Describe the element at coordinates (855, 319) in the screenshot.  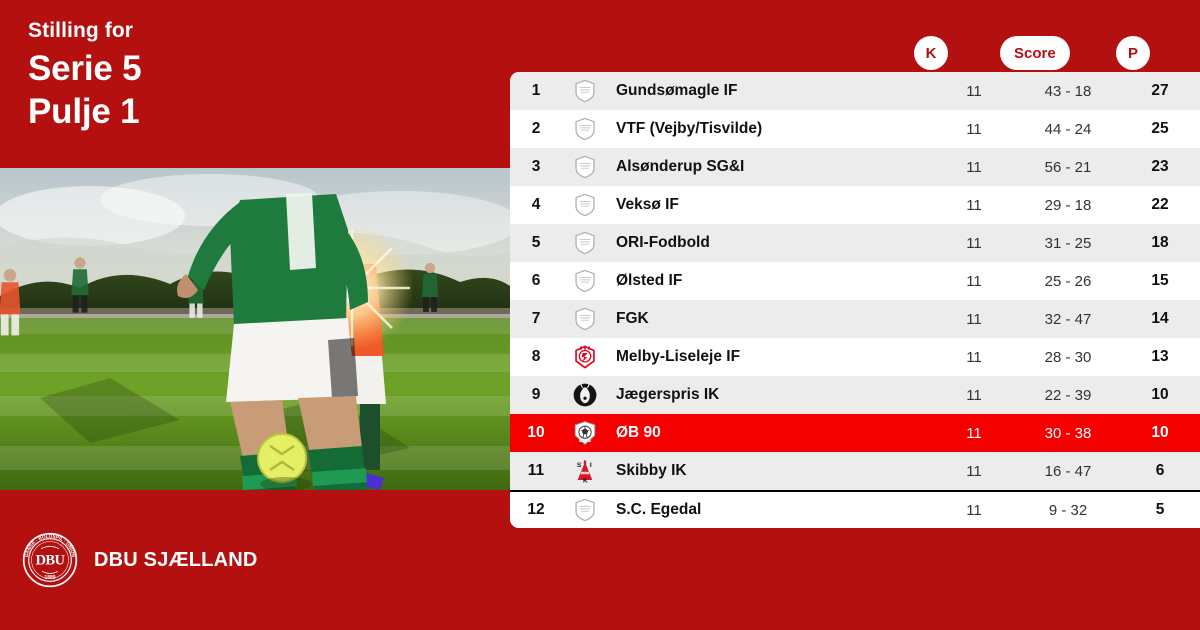
I see `table-row: 7 FGK 11 32 - 47 14` at that location.